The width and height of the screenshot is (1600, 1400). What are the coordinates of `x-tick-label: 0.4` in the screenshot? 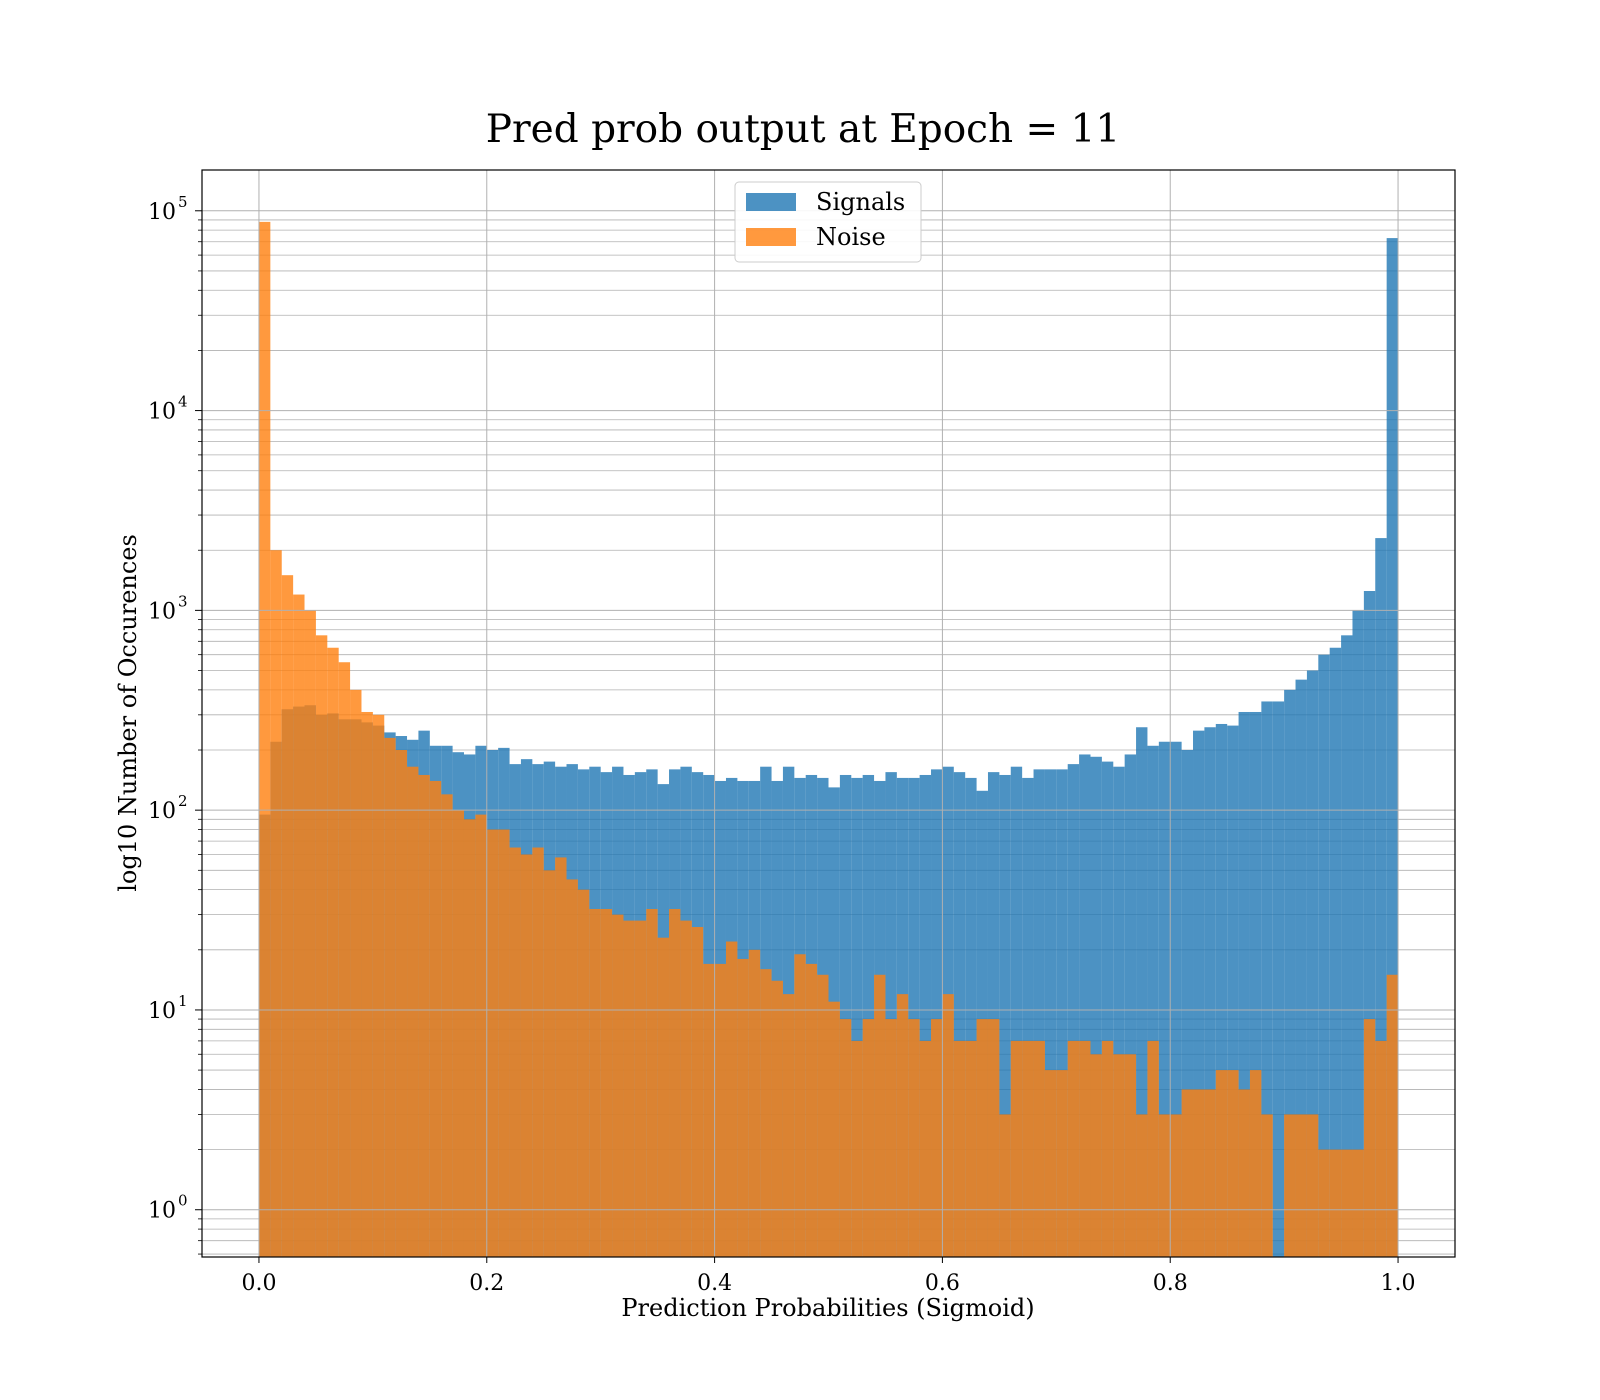 It's located at (714, 1283).